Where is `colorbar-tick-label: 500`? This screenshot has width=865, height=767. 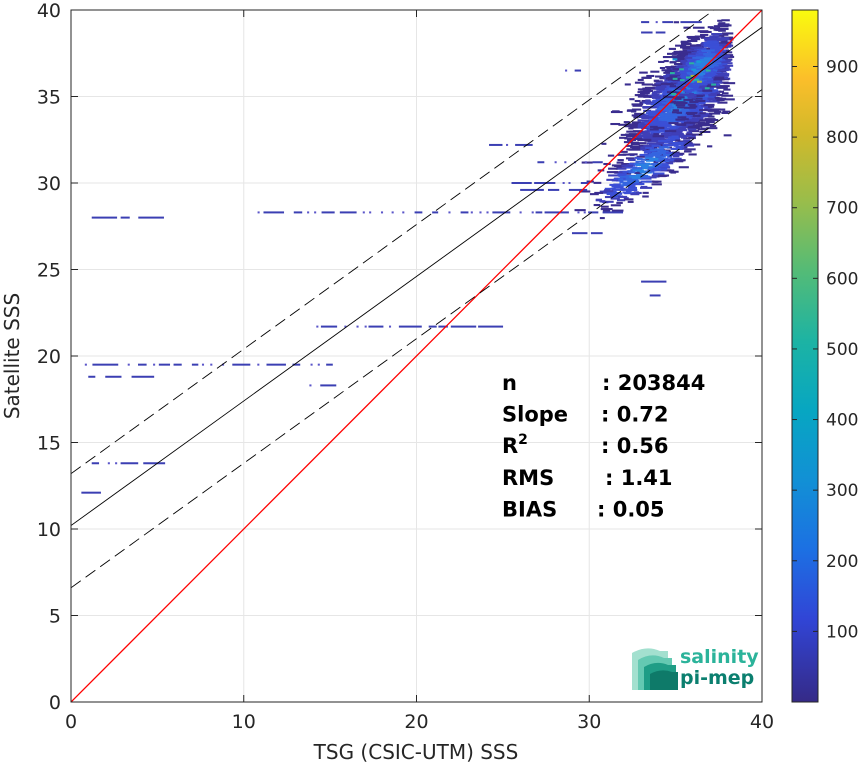
colorbar-tick-label: 500 is located at coordinates (842, 350).